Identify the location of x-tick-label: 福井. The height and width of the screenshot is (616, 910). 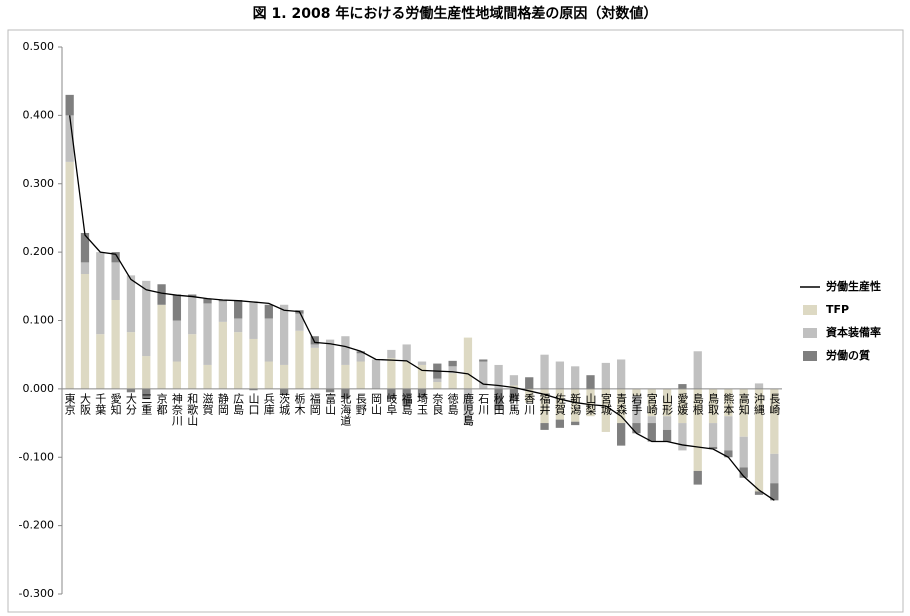
(544, 404).